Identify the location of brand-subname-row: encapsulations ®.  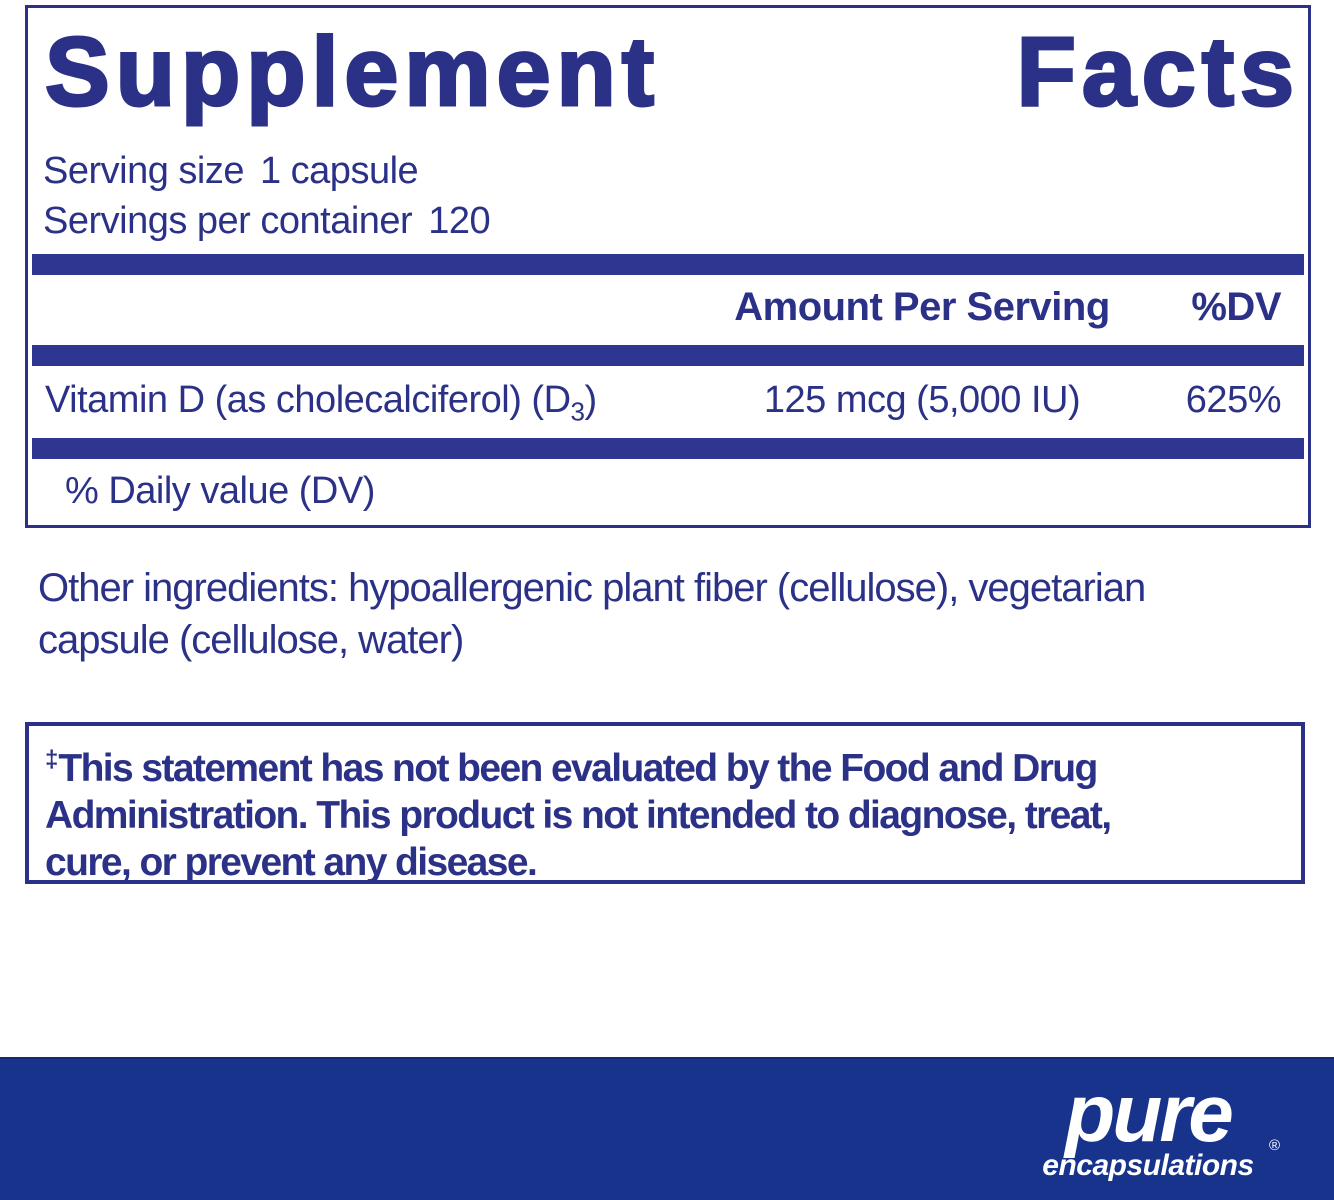
(1154, 1159).